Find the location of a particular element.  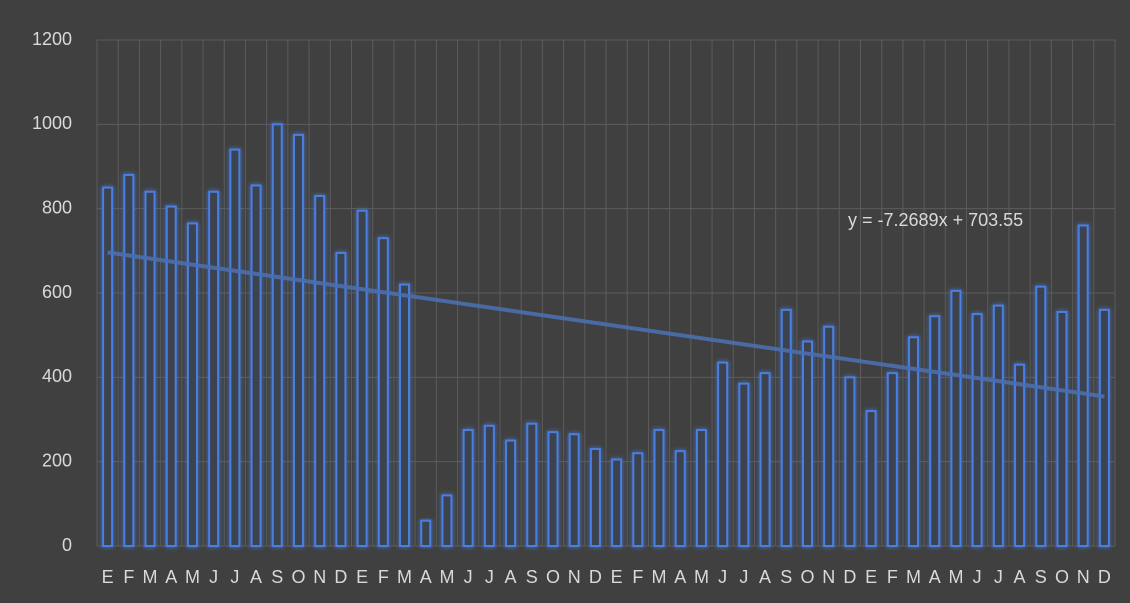

y-tick-label: 800 is located at coordinates (57, 207).